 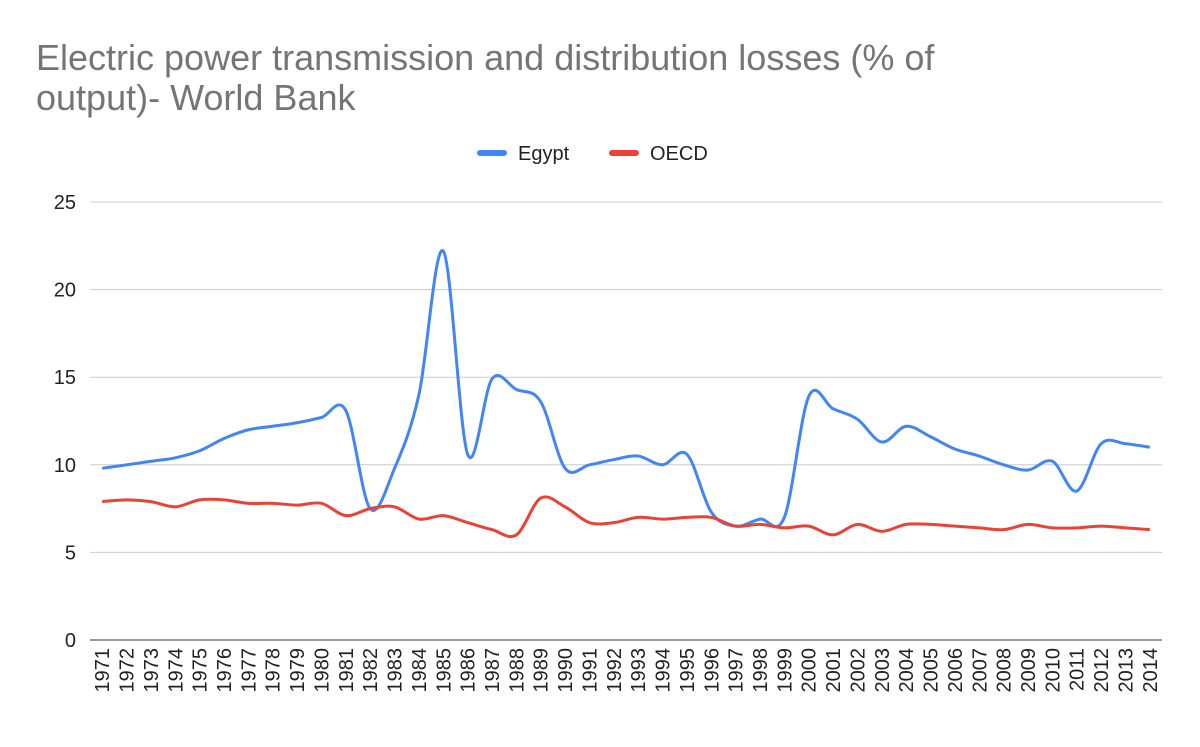 What do you see at coordinates (542, 670) in the screenshot?
I see `x-tick-label: 1989` at bounding box center [542, 670].